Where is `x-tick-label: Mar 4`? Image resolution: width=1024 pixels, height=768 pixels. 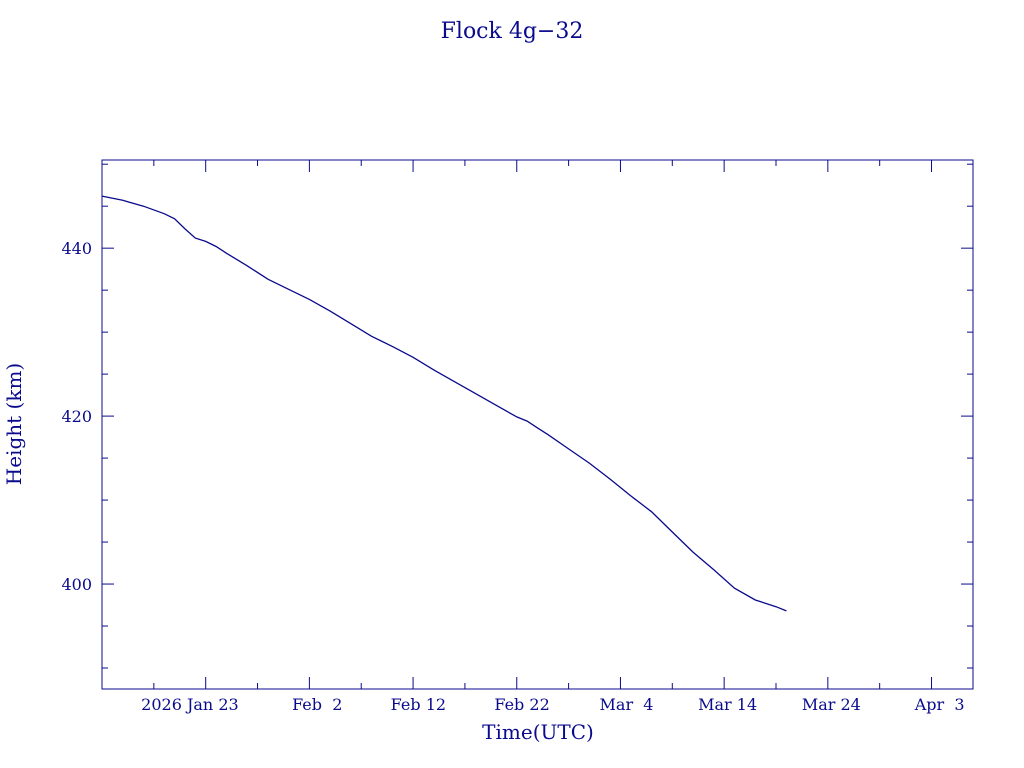 x-tick-label: Mar 4 is located at coordinates (627, 704).